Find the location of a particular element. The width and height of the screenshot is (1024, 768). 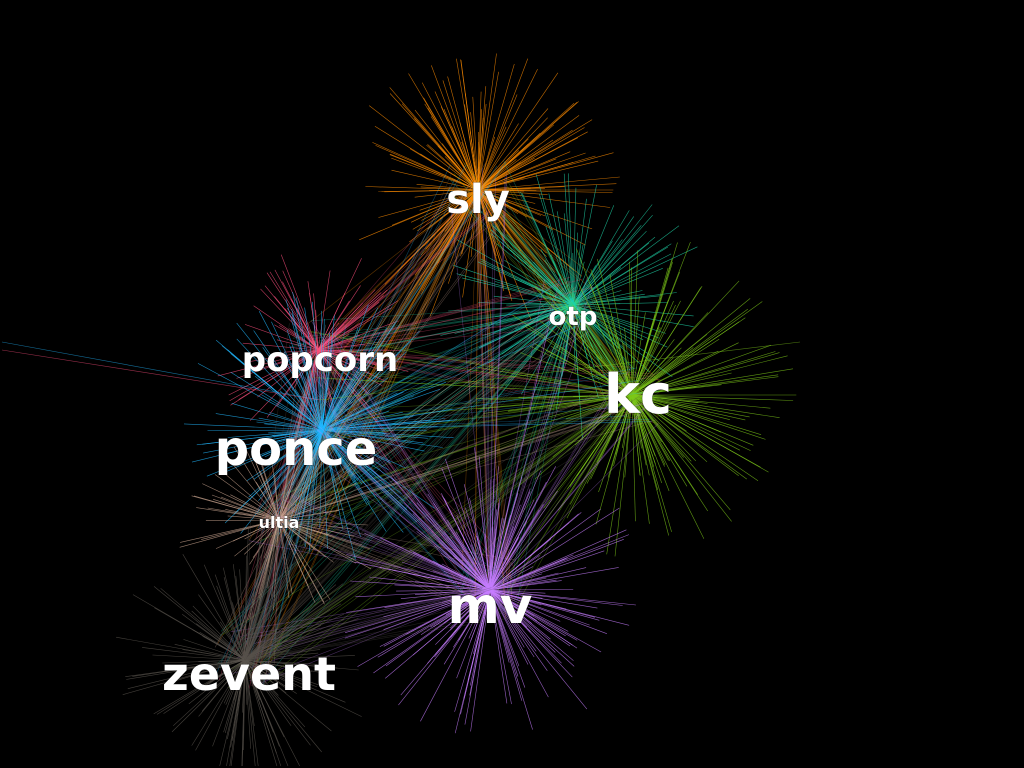

hub-label-kc: kc is located at coordinates (638, 395).